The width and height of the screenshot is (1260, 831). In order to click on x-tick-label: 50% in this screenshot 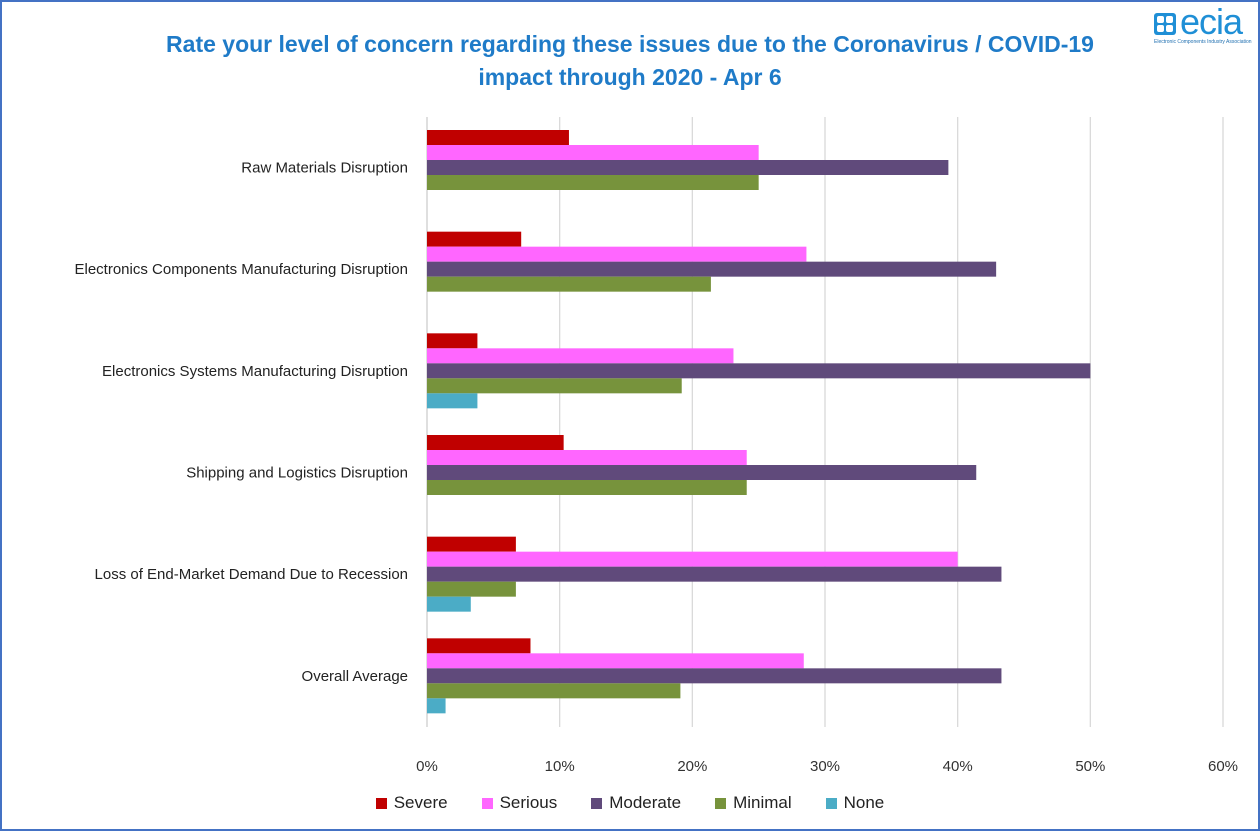, I will do `click(1090, 766)`.